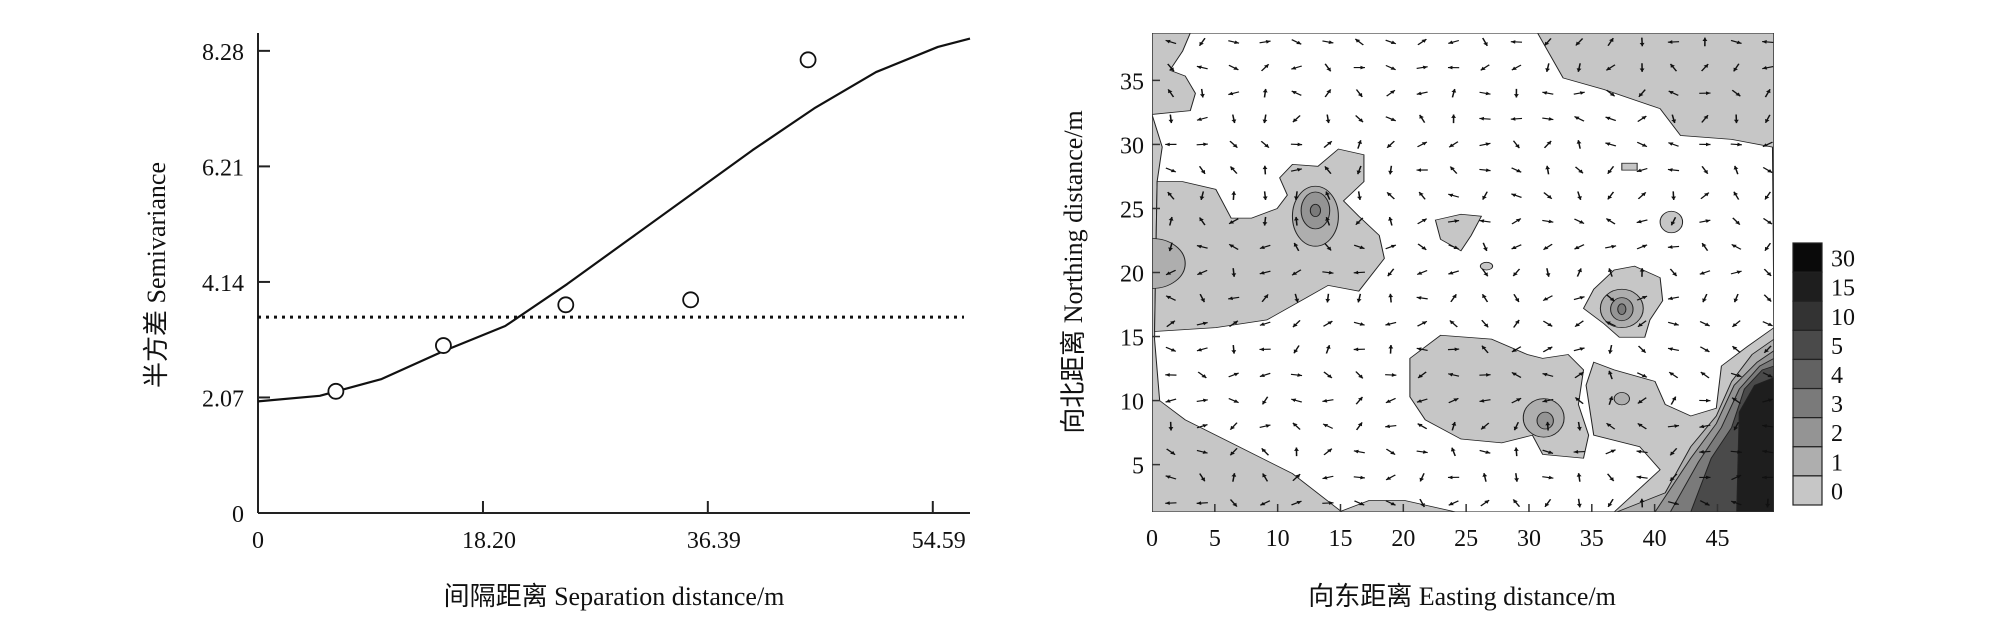 The image size is (2009, 638). What do you see at coordinates (223, 284) in the screenshot?
I see `y-tick-label: 4.14` at bounding box center [223, 284].